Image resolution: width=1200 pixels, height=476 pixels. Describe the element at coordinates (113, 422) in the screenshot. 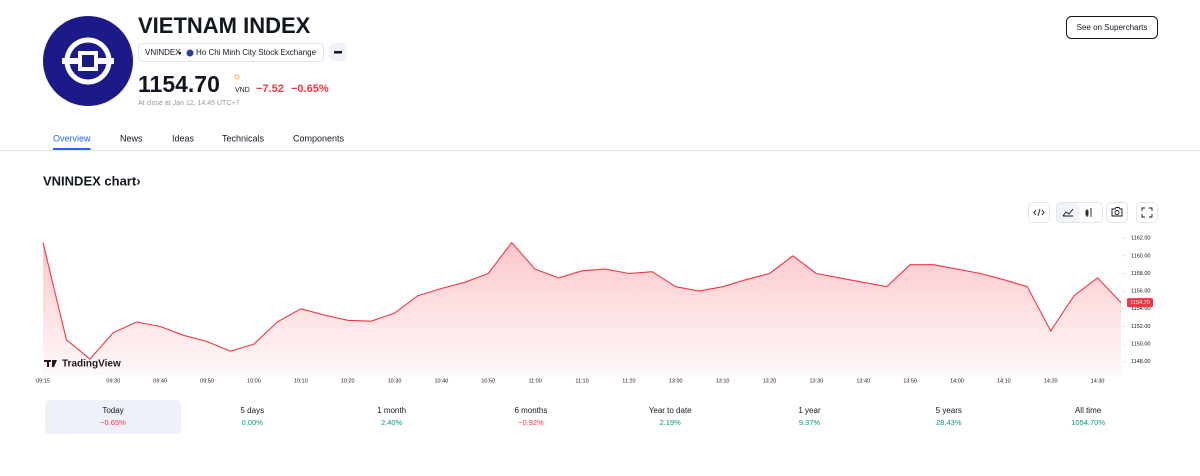

I see `period-change: −0.65%` at that location.